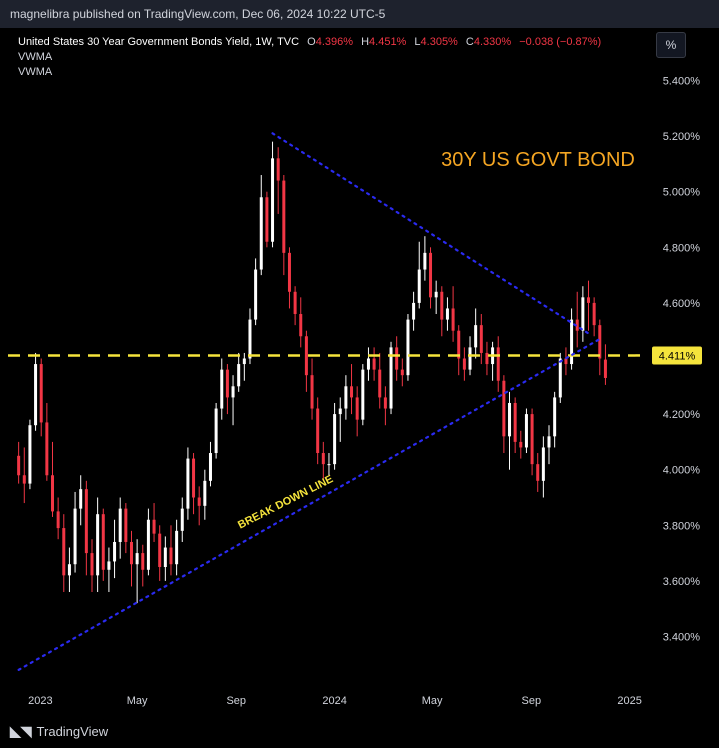 Image resolution: width=719 pixels, height=748 pixels. What do you see at coordinates (671, 45) in the screenshot?
I see `percent-scale-button: %` at bounding box center [671, 45].